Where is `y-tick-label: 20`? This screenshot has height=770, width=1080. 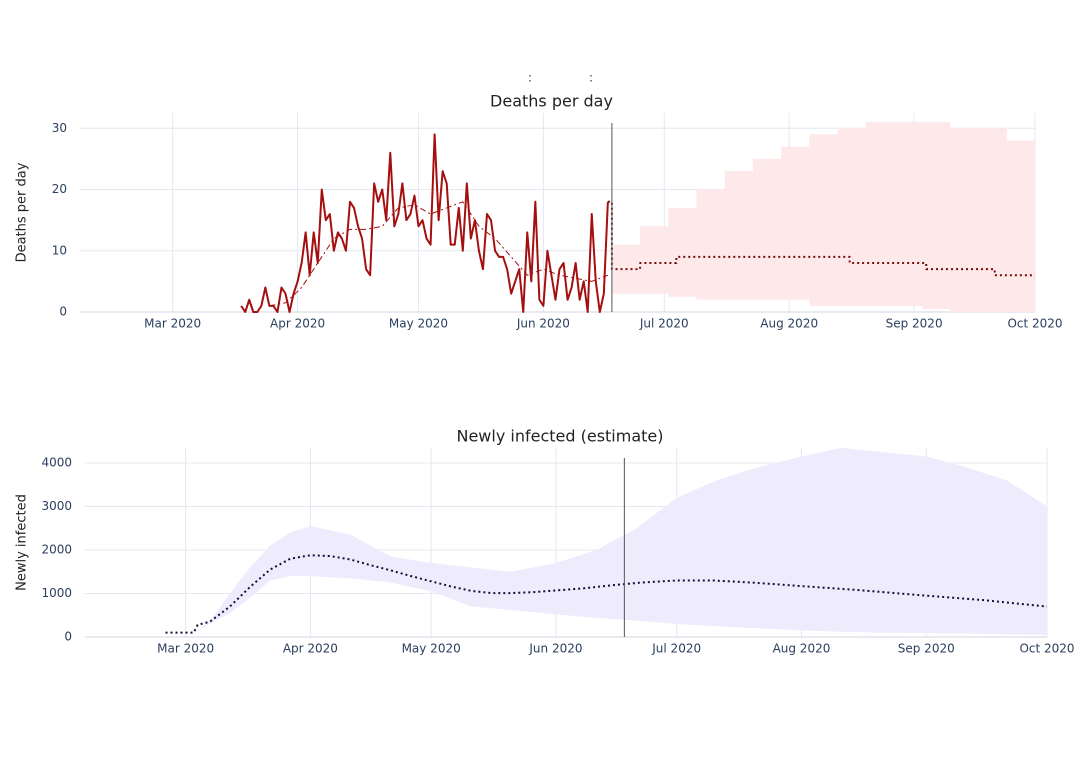
y-tick-label: 20 is located at coordinates (59, 189).